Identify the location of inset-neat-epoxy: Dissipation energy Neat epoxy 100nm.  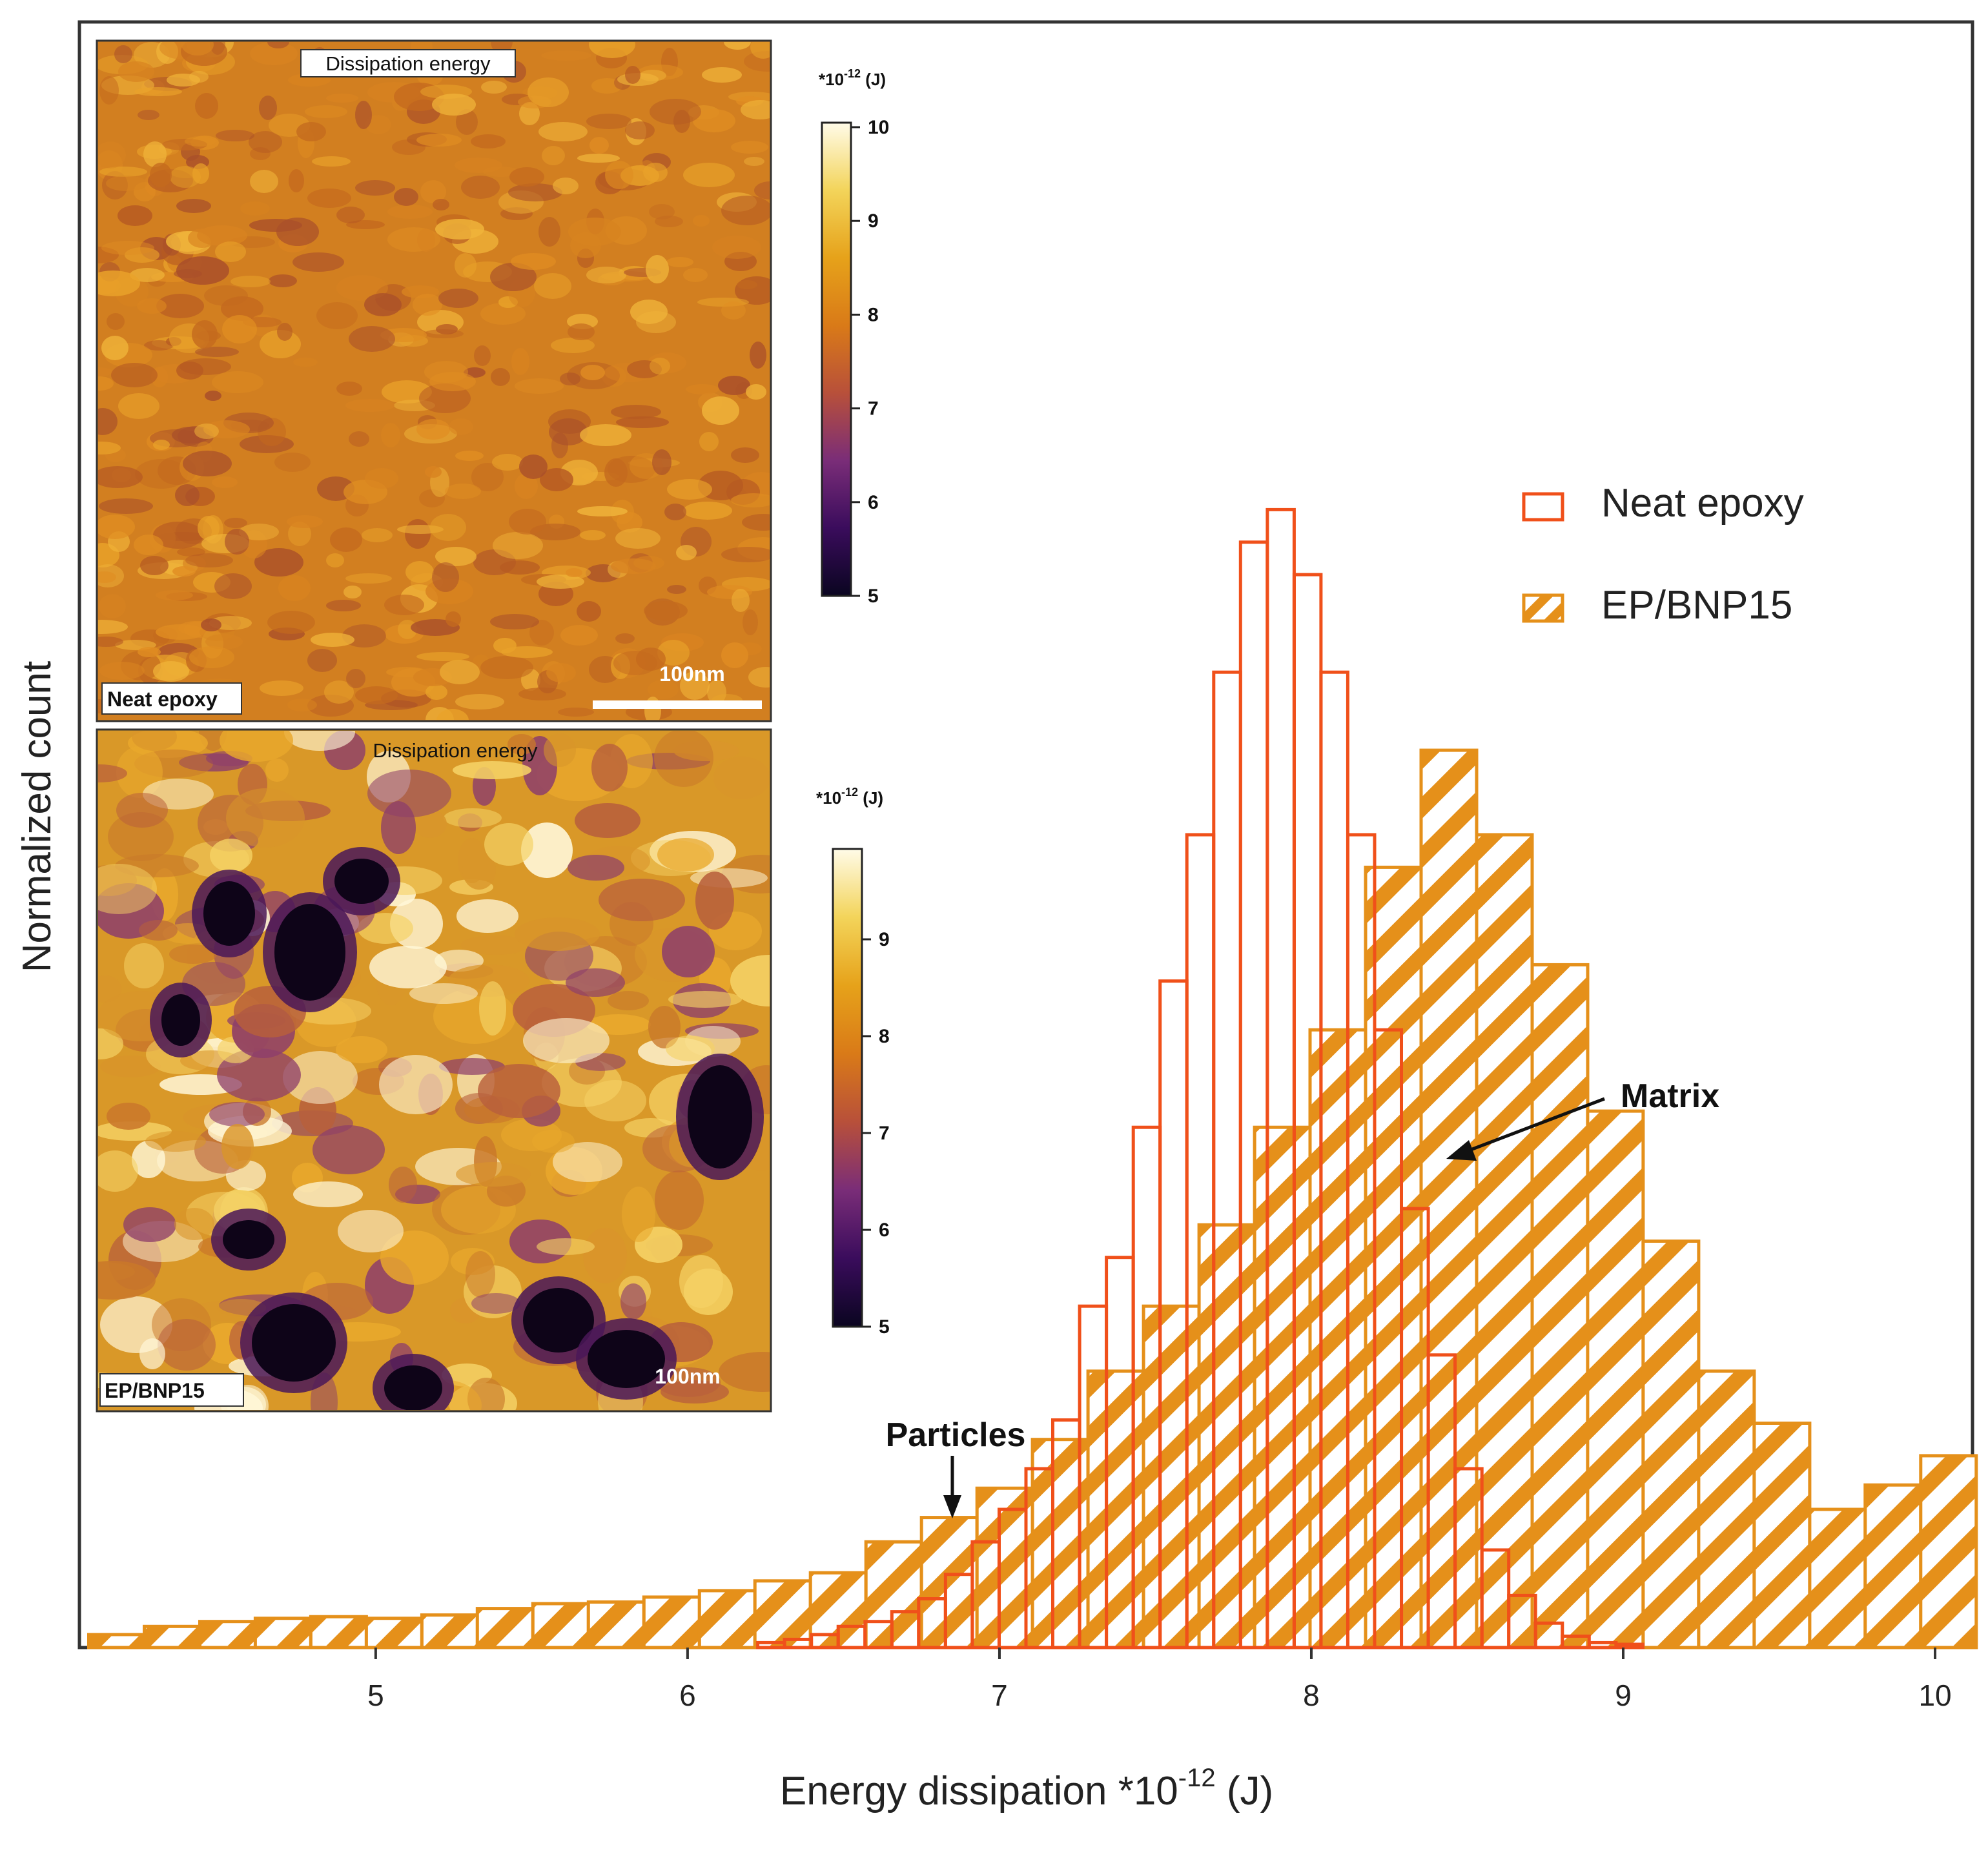
(434, 380).